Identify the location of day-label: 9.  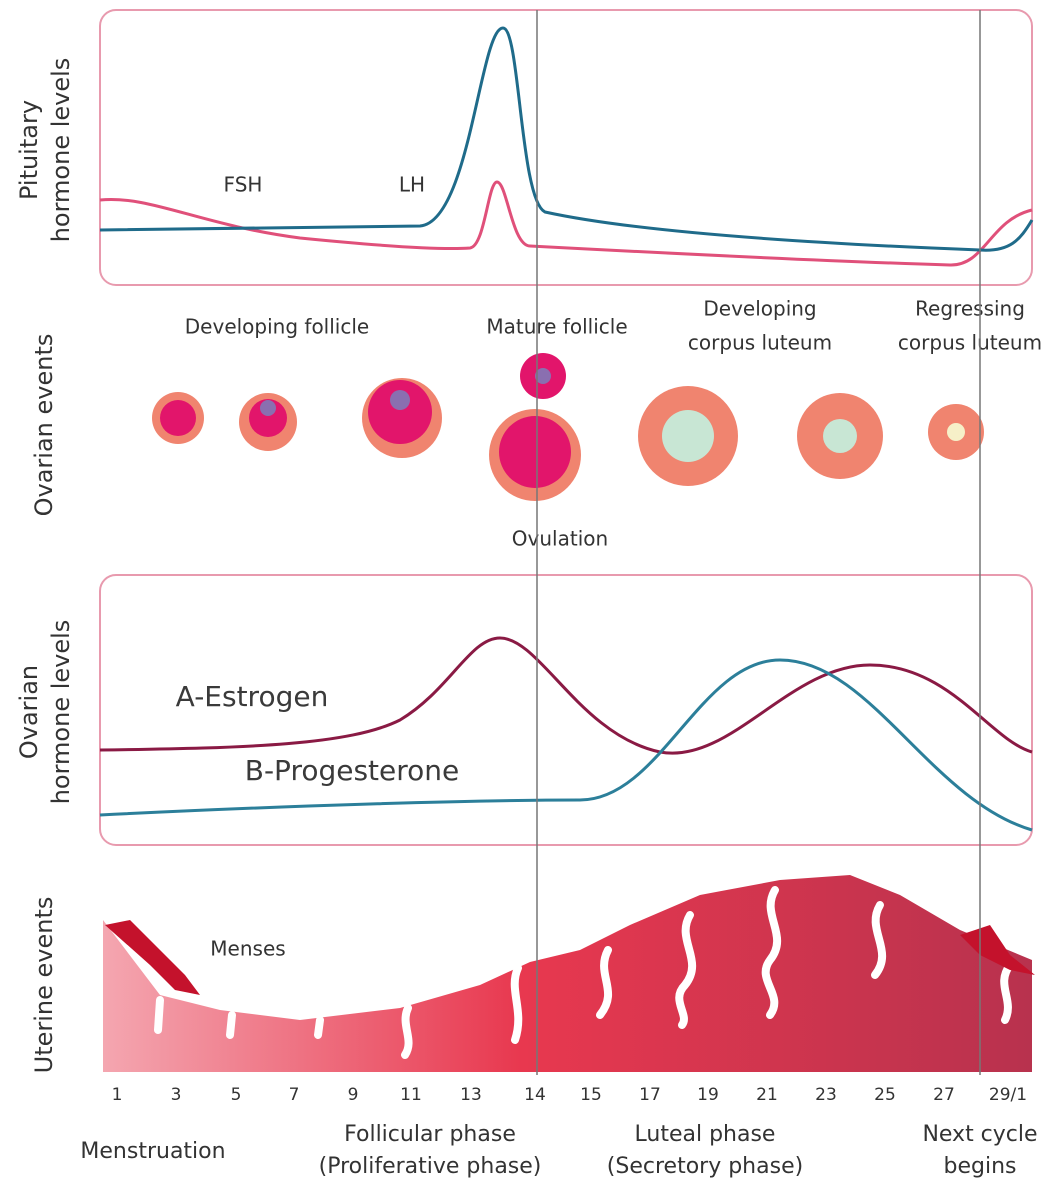
(353, 1095).